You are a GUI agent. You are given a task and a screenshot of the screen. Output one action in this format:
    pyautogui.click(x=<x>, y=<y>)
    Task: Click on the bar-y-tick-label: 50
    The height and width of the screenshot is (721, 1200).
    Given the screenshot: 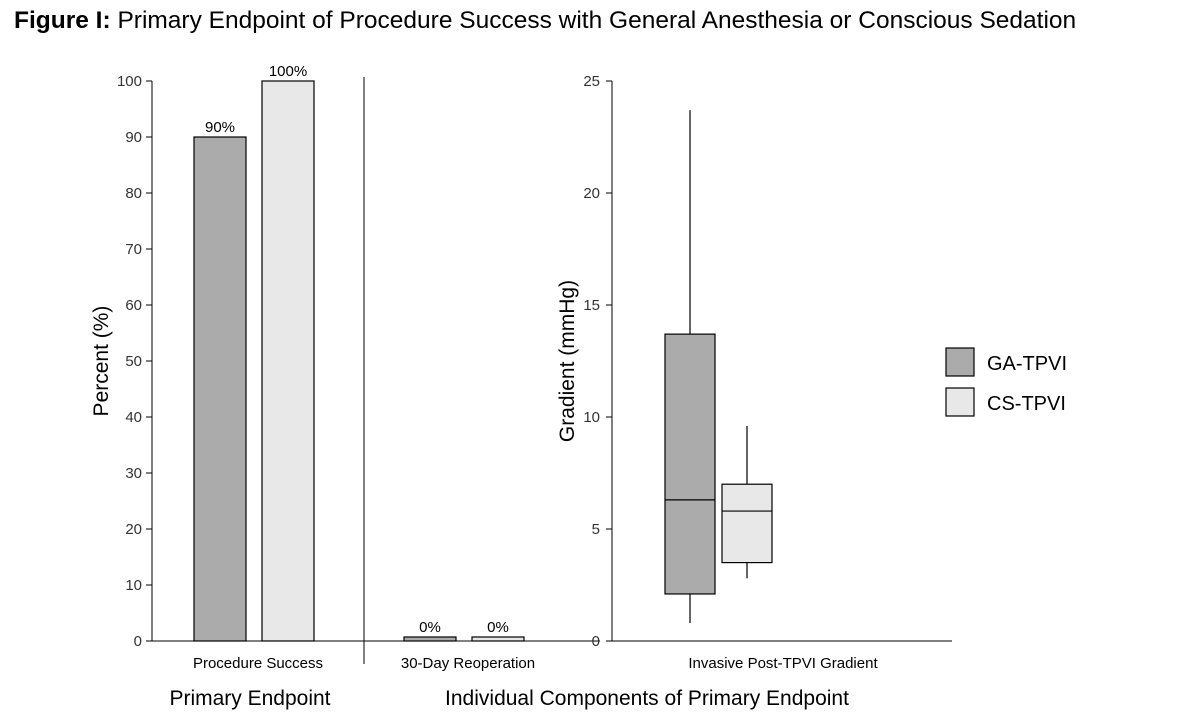 What is the action you would take?
    pyautogui.click(x=133, y=361)
    